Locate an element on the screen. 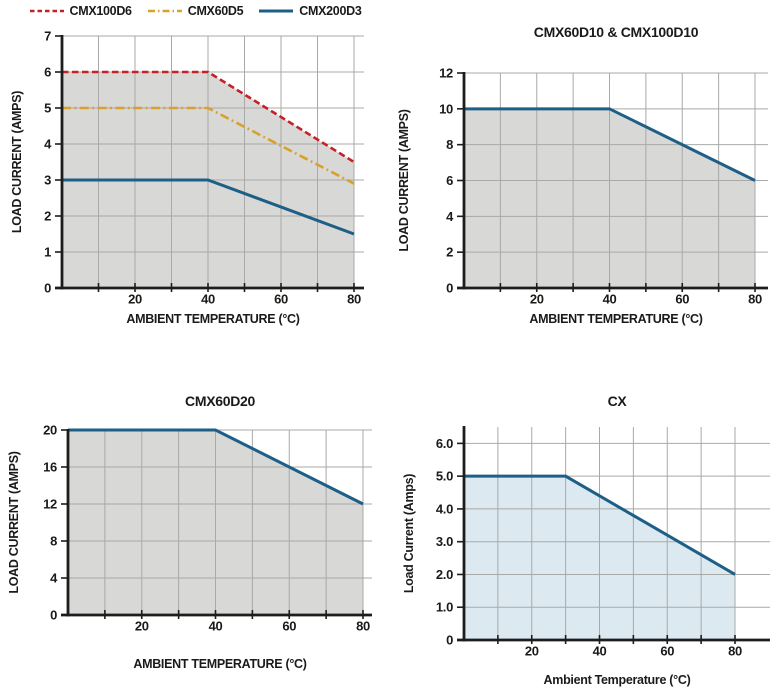 This screenshot has height=694, width=778. legend-line-sample-dashed-icon is located at coordinates (46, 11).